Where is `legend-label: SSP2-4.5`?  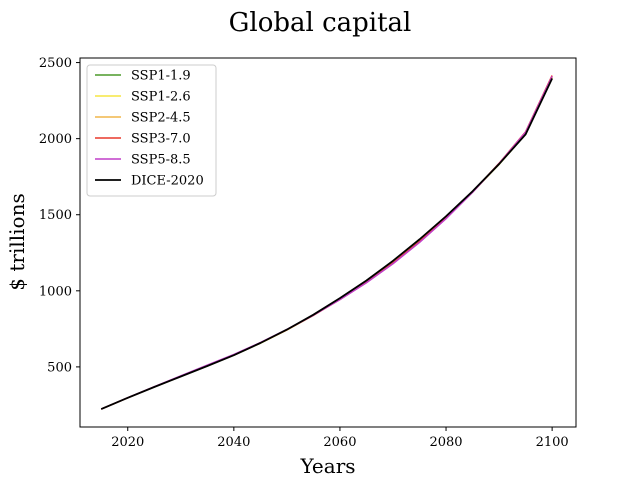
legend-label: SSP2-4.5 is located at coordinates (161, 118).